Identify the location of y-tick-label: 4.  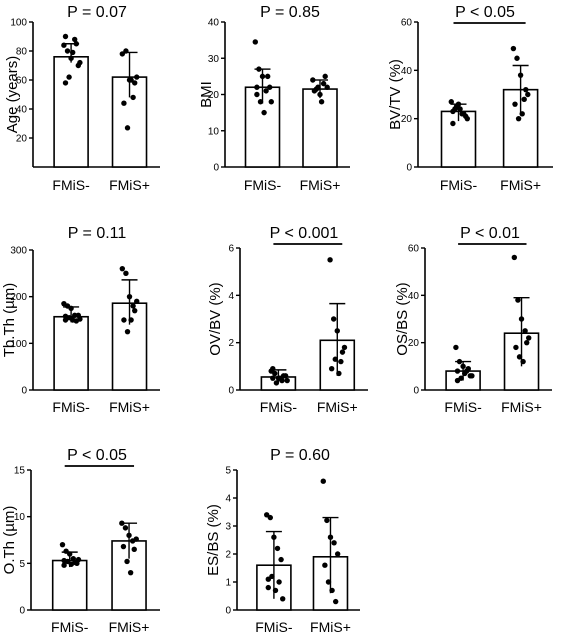
(231, 296).